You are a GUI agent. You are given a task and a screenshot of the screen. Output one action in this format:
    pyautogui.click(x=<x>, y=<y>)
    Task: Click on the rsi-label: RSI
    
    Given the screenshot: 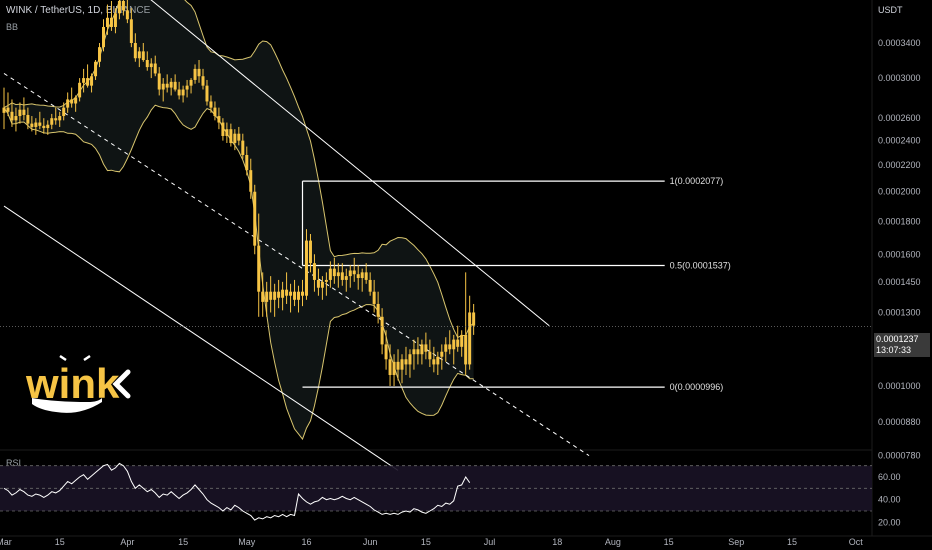 What is the action you would take?
    pyautogui.click(x=14, y=463)
    